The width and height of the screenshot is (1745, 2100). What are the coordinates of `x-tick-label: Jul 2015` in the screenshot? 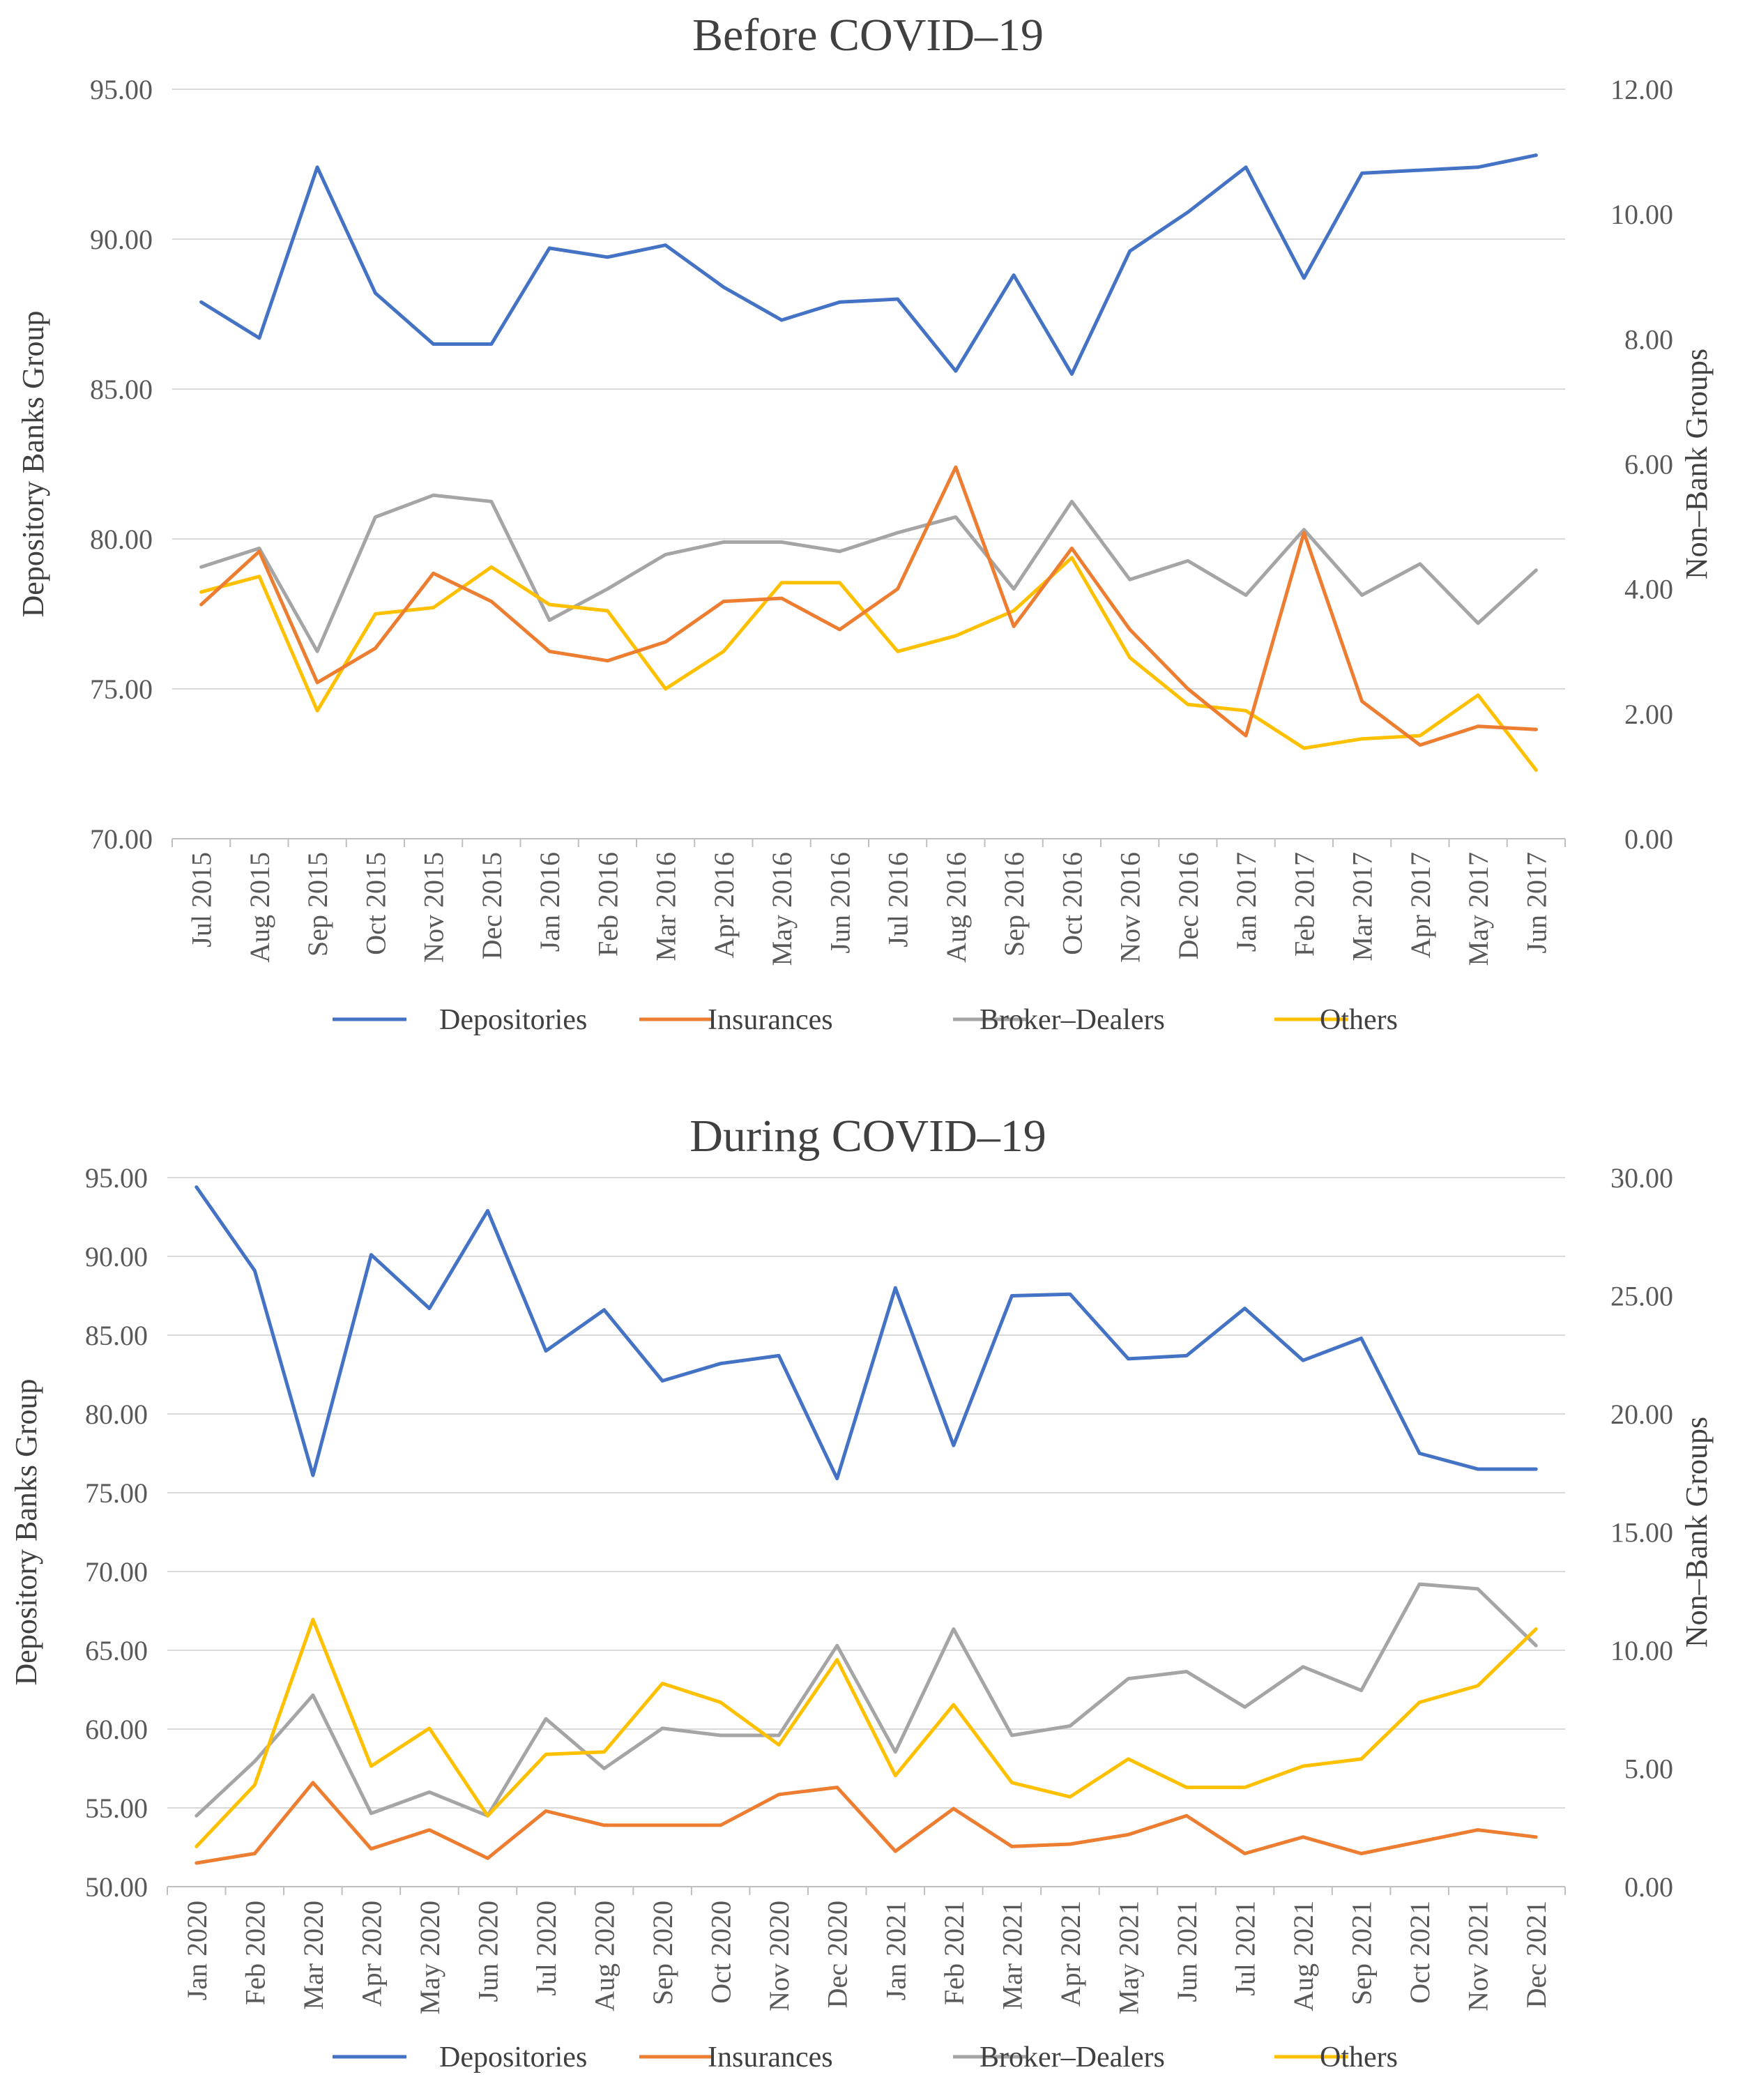 It's located at (202, 900).